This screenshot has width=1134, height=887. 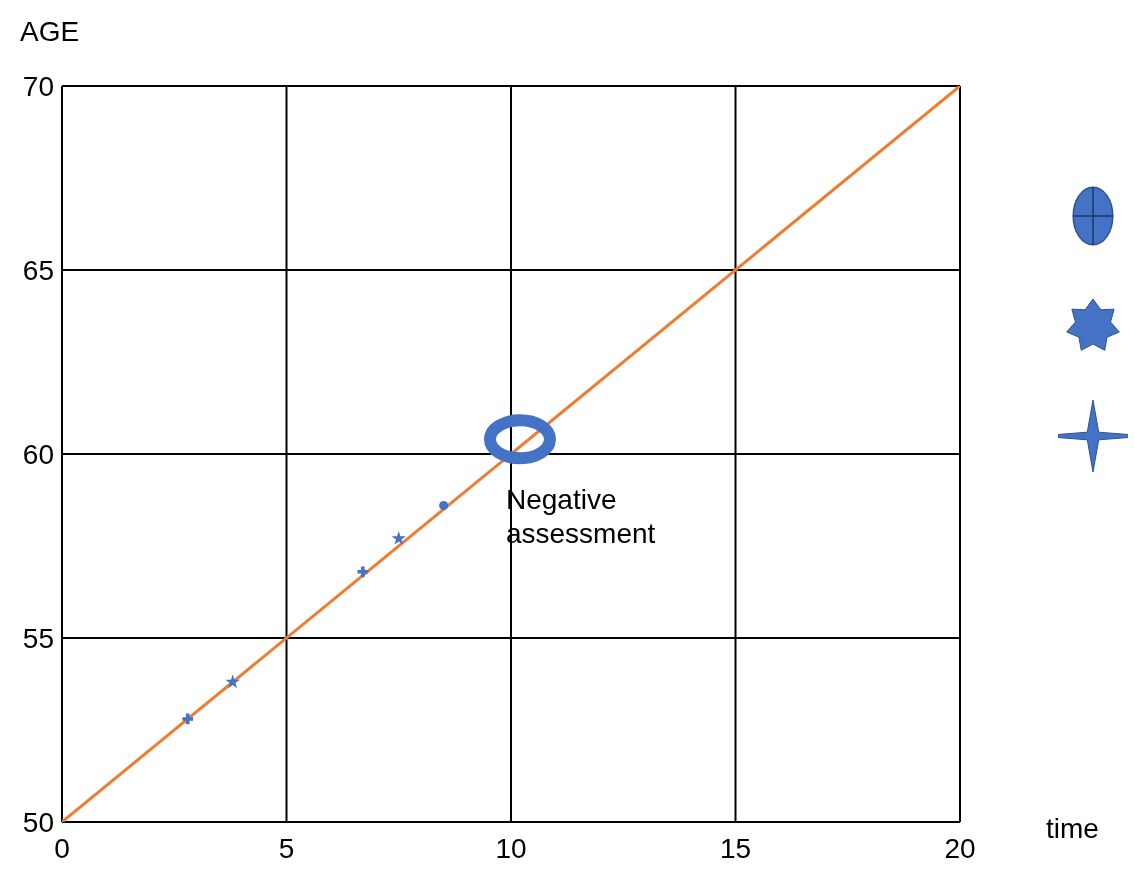 I want to click on y-axis-title: AGE, so click(x=50, y=32).